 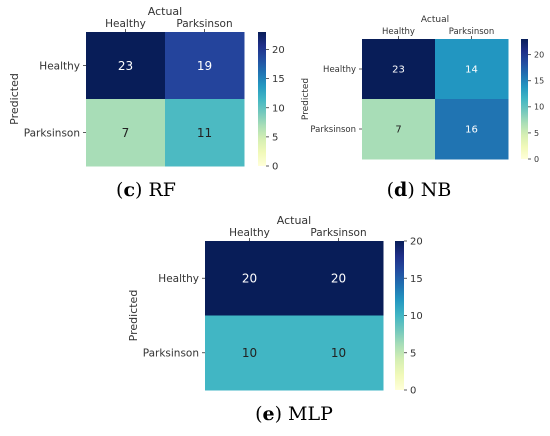 I want to click on subfigure-caption: (d) NB, so click(x=419, y=190).